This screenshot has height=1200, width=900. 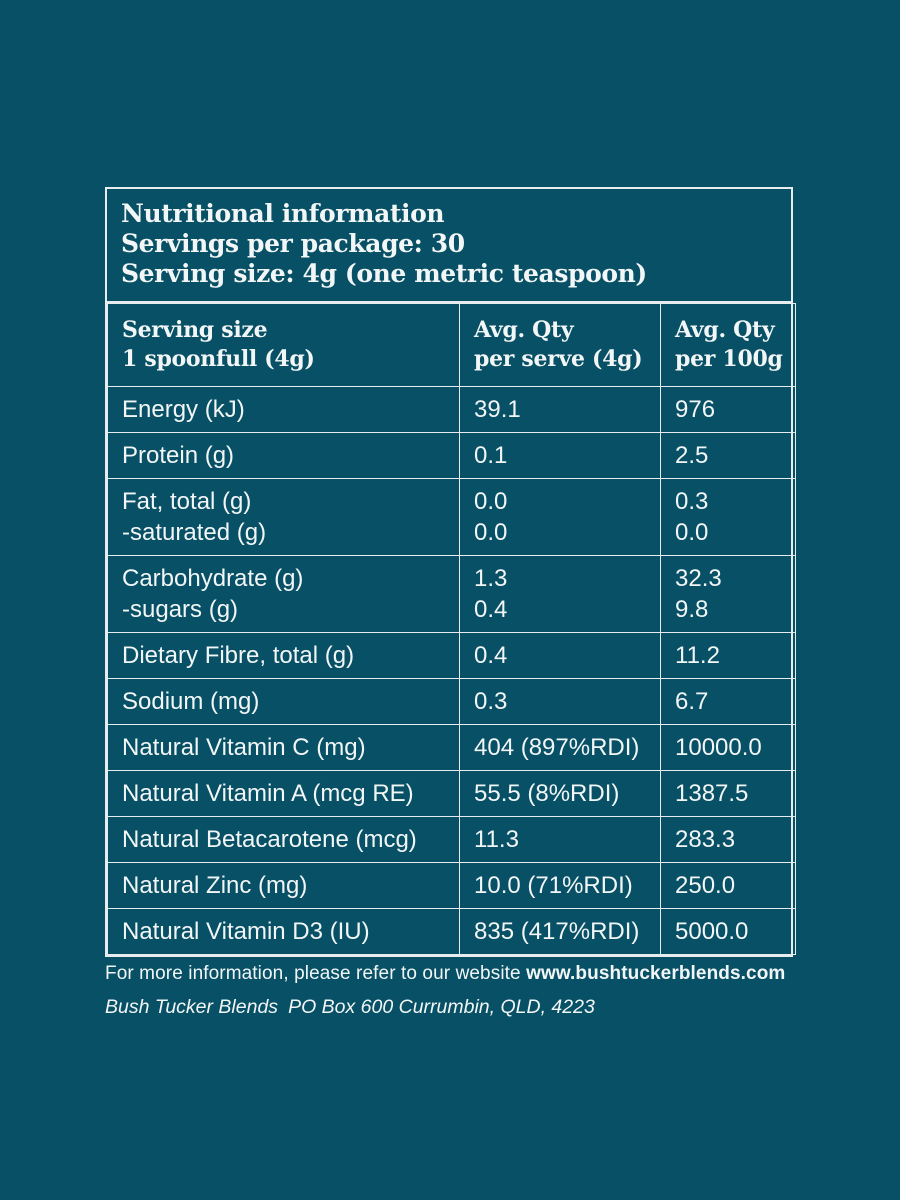 I want to click on col-header-per-serve-line2: per serve (4g), so click(x=558, y=359).